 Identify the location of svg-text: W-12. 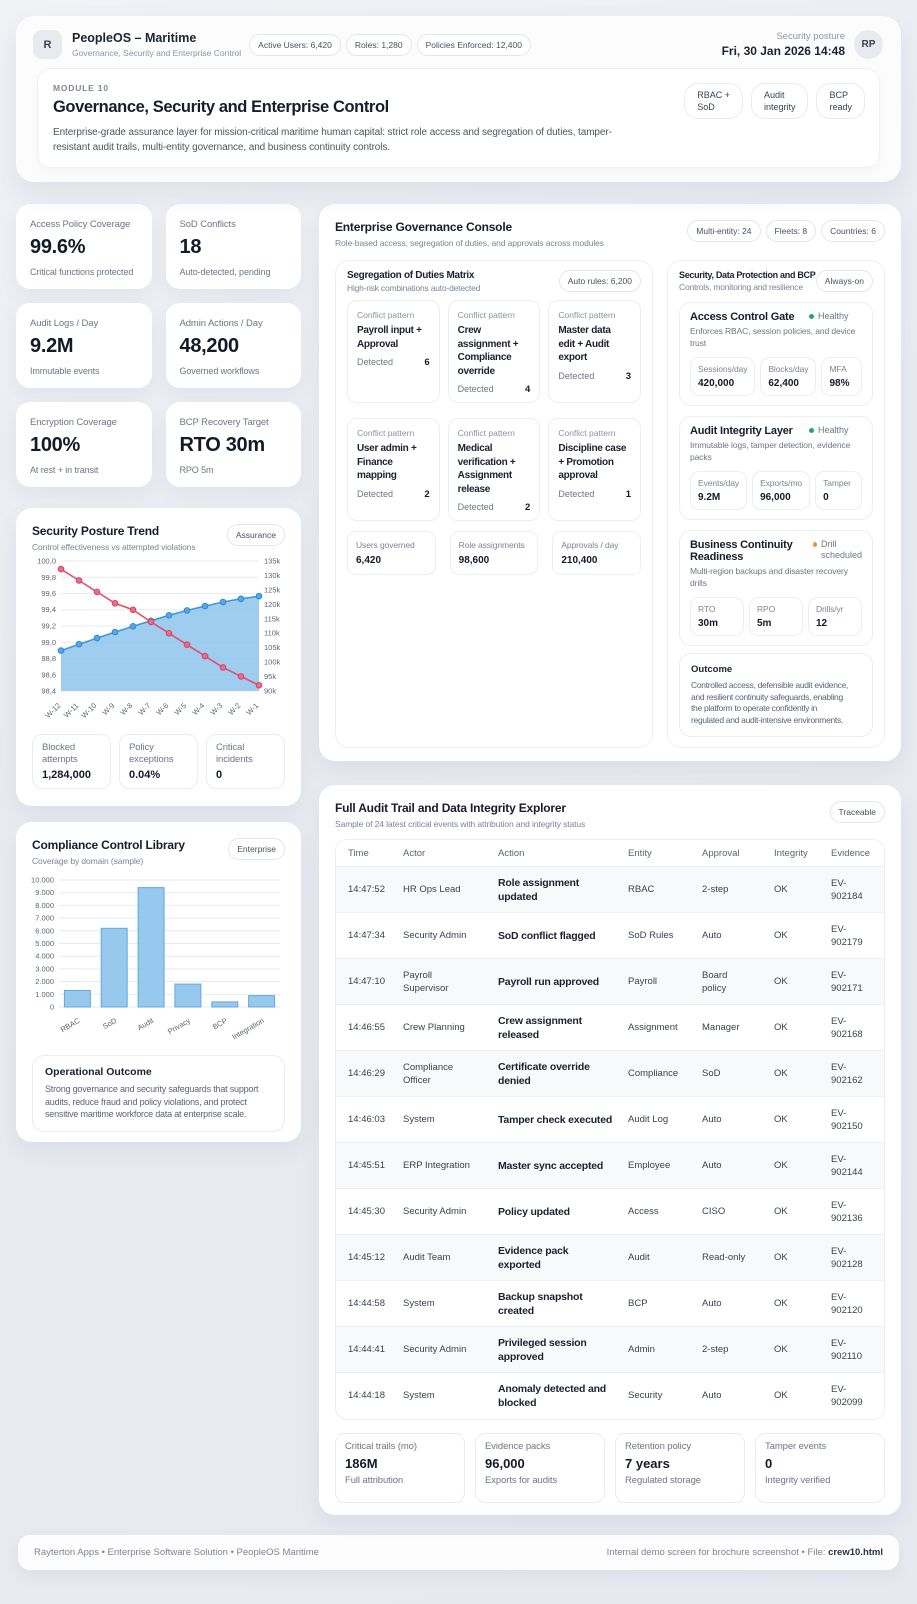
(52, 710).